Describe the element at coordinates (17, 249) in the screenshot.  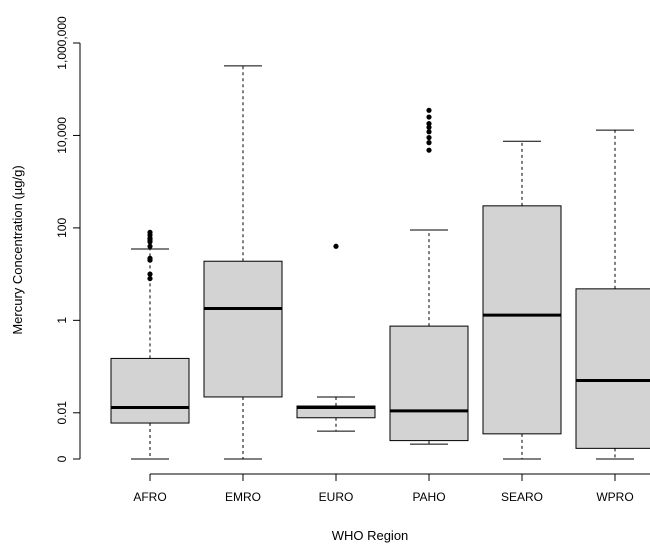
I see `y-axis-label: Mercury Concentration (µg/g)` at that location.